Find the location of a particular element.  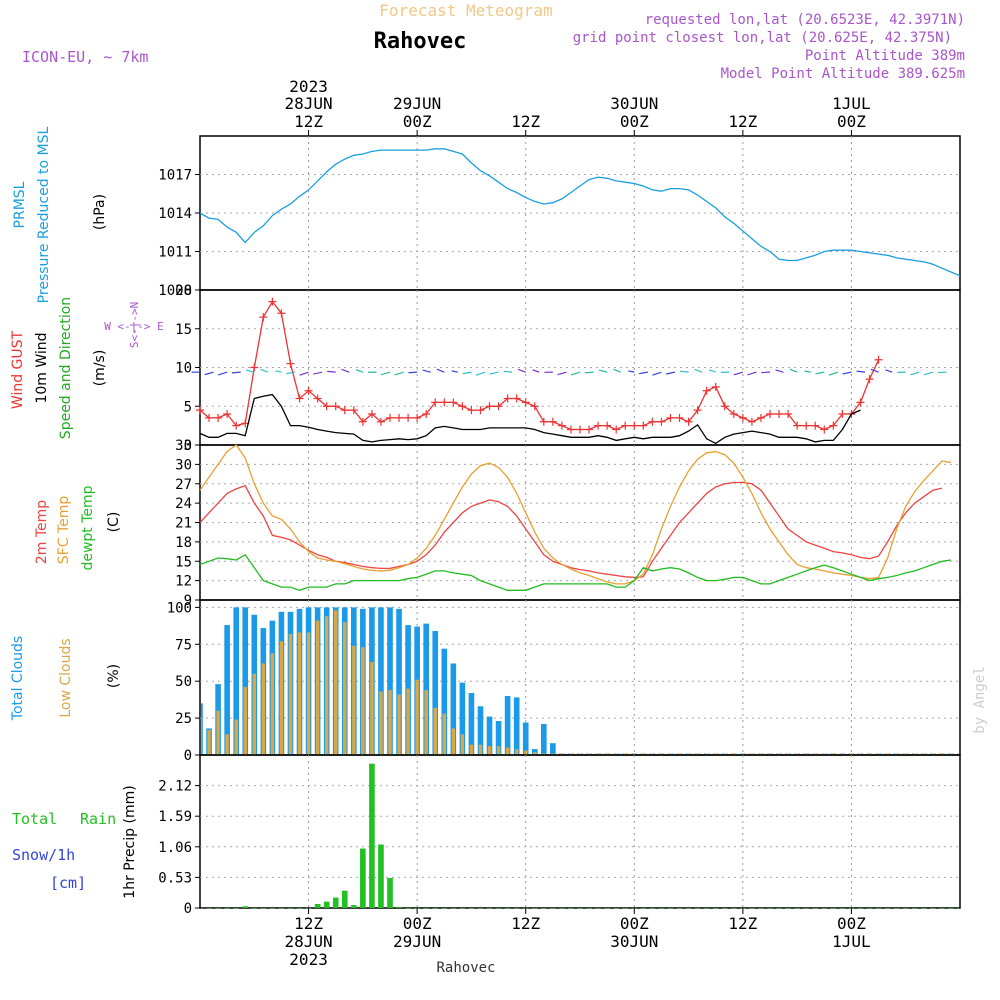

y-tick-label: 30 is located at coordinates (183, 465).